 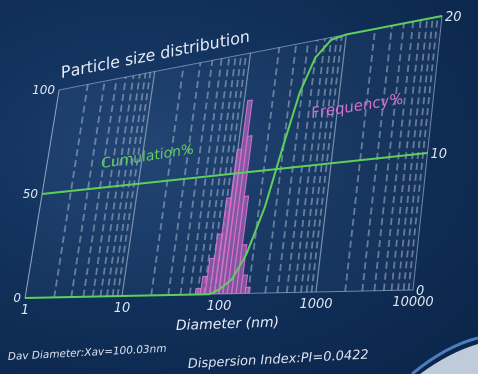 What do you see at coordinates (228, 324) in the screenshot?
I see `x-axis-label: Diameter (nm)` at bounding box center [228, 324].